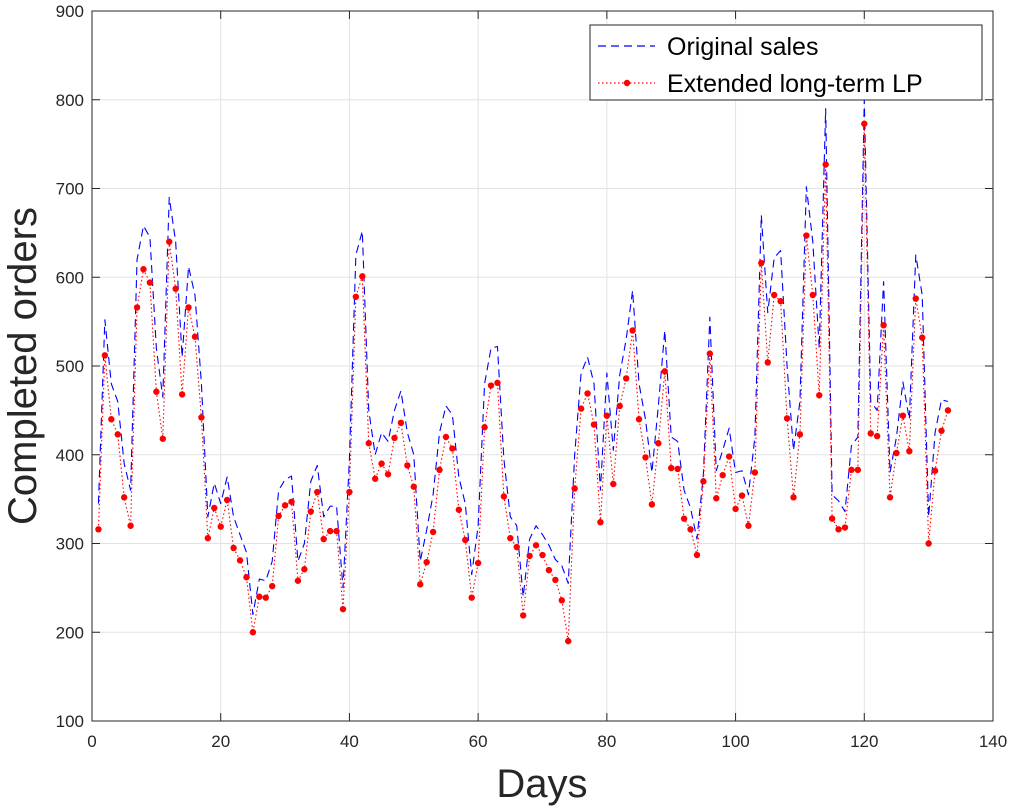 This screenshot has height=809, width=1015. Describe the element at coordinates (70, 366) in the screenshot. I see `y-tick-label: 500` at that location.